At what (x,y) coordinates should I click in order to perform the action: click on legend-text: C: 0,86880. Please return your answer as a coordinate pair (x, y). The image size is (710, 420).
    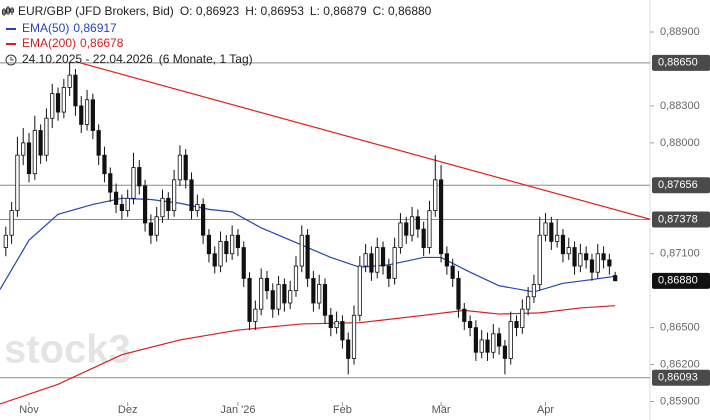
    Looking at the image, I should click on (402, 11).